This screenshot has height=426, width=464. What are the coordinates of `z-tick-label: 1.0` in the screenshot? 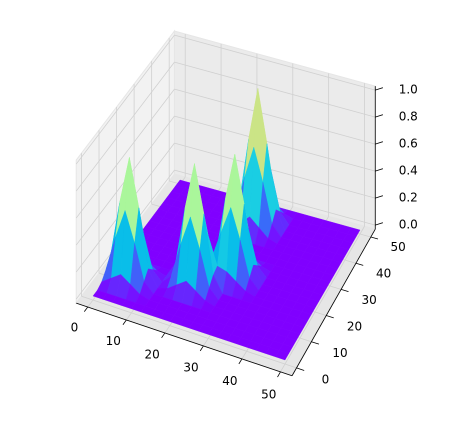 It's located at (408, 90).